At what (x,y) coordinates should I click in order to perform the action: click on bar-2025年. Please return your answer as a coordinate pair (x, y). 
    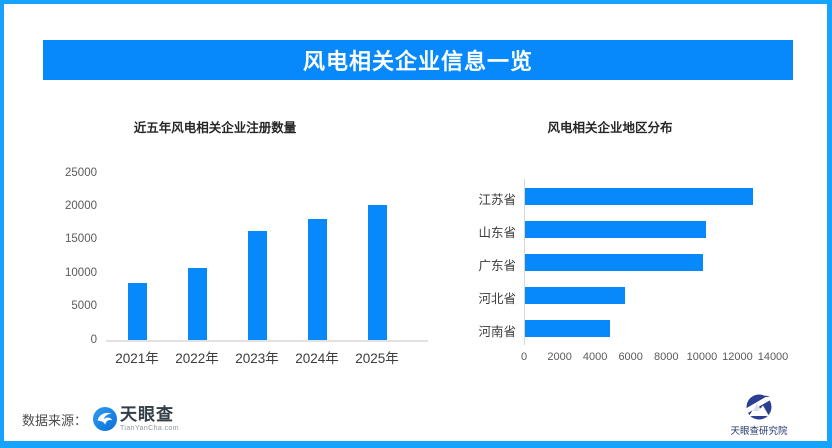
    Looking at the image, I should click on (377, 272).